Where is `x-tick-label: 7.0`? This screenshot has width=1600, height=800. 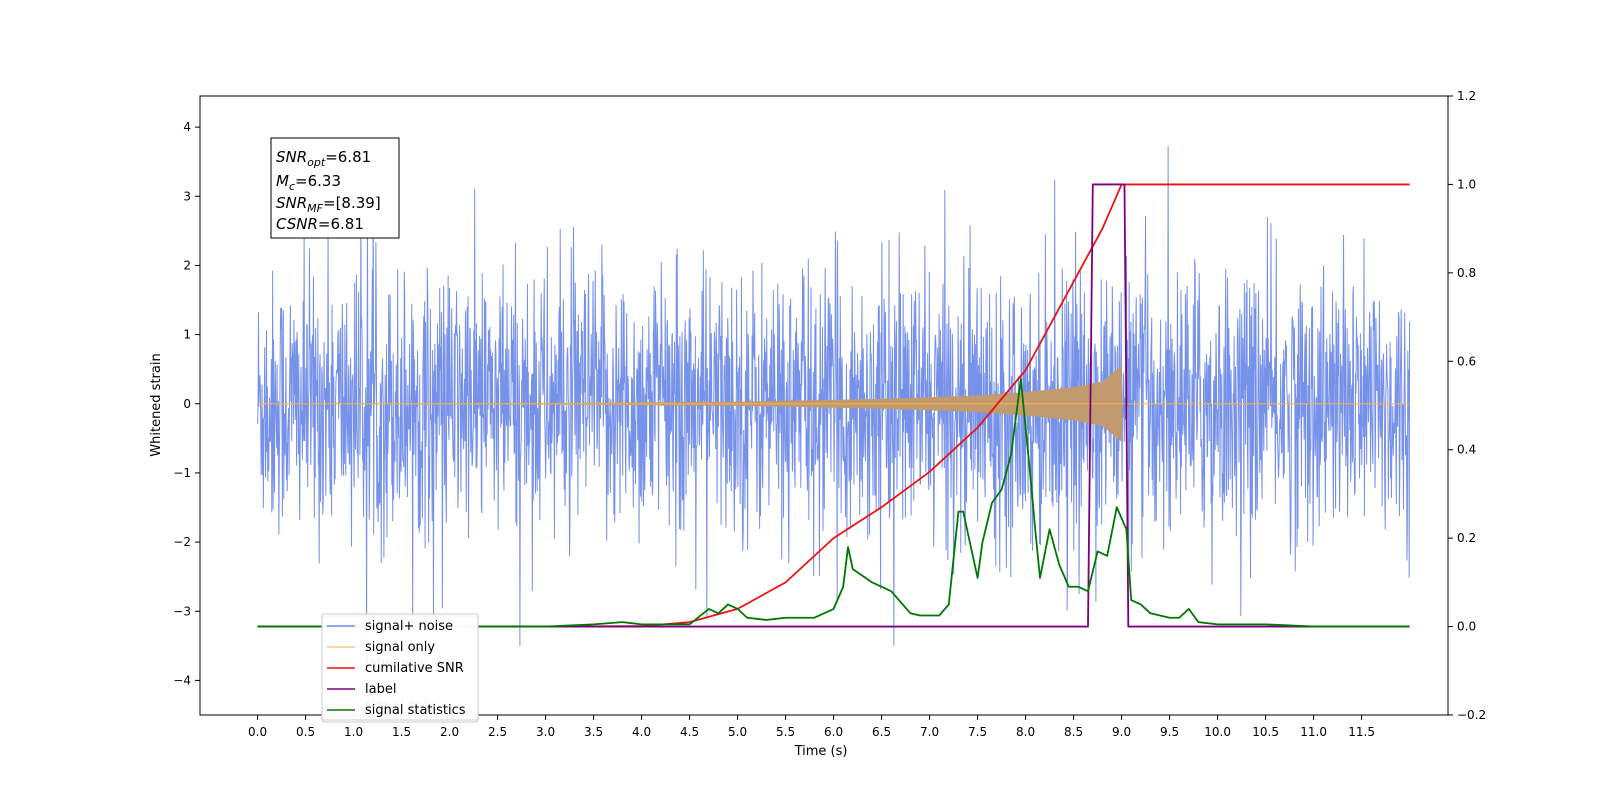 x-tick-label: 7.0 is located at coordinates (929, 732).